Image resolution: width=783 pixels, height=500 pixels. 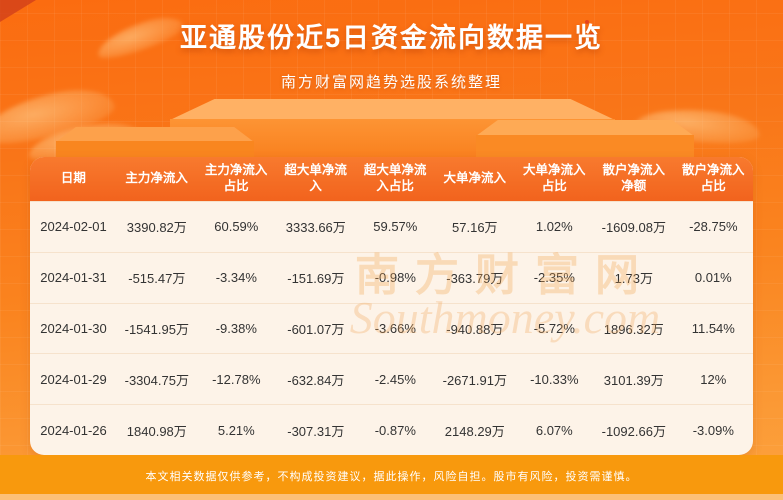 I want to click on table-cell: -3.66%, so click(x=395, y=328).